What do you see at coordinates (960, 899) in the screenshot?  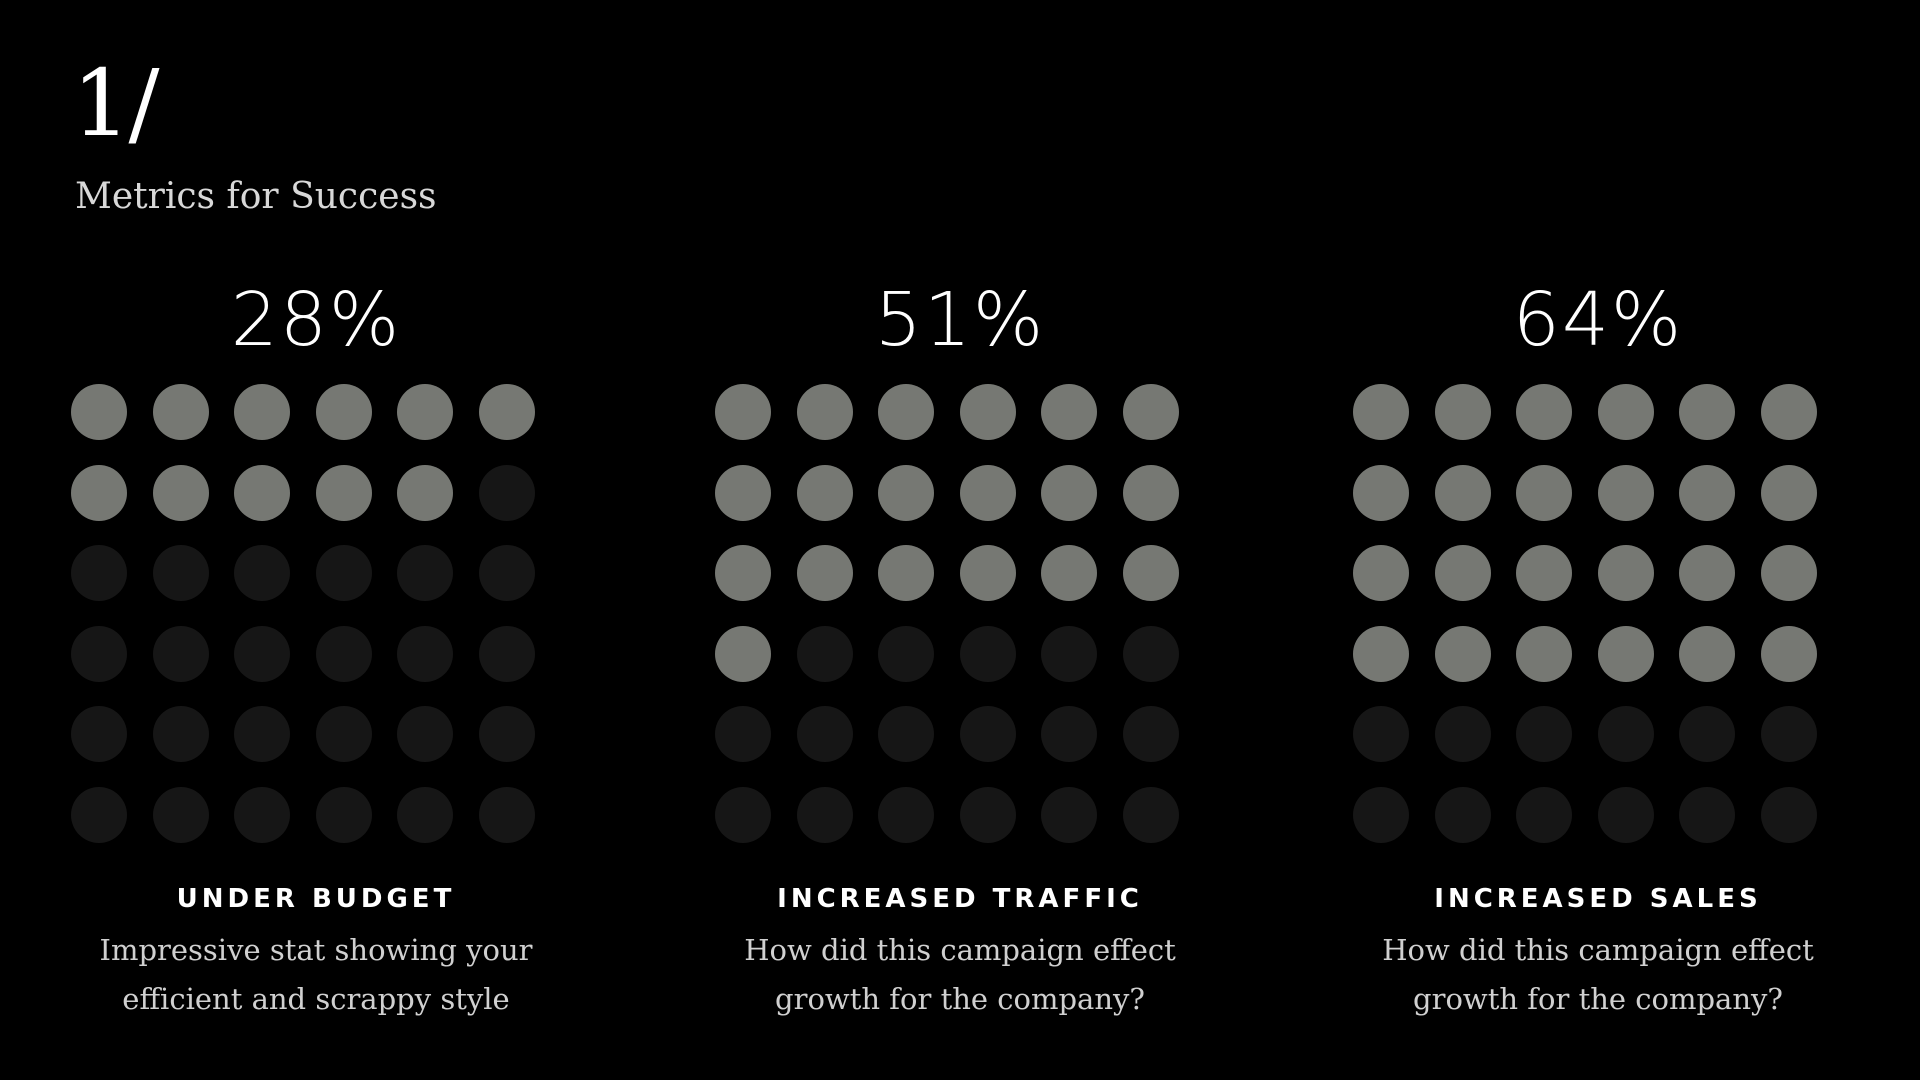 I see `metric-label: INCREASED TRAFFIC` at bounding box center [960, 899].